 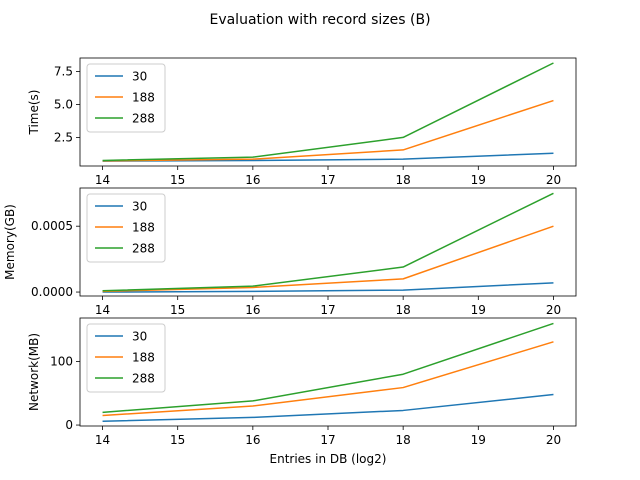 I want to click on y-axis-label: Network(MB), so click(x=34, y=372).